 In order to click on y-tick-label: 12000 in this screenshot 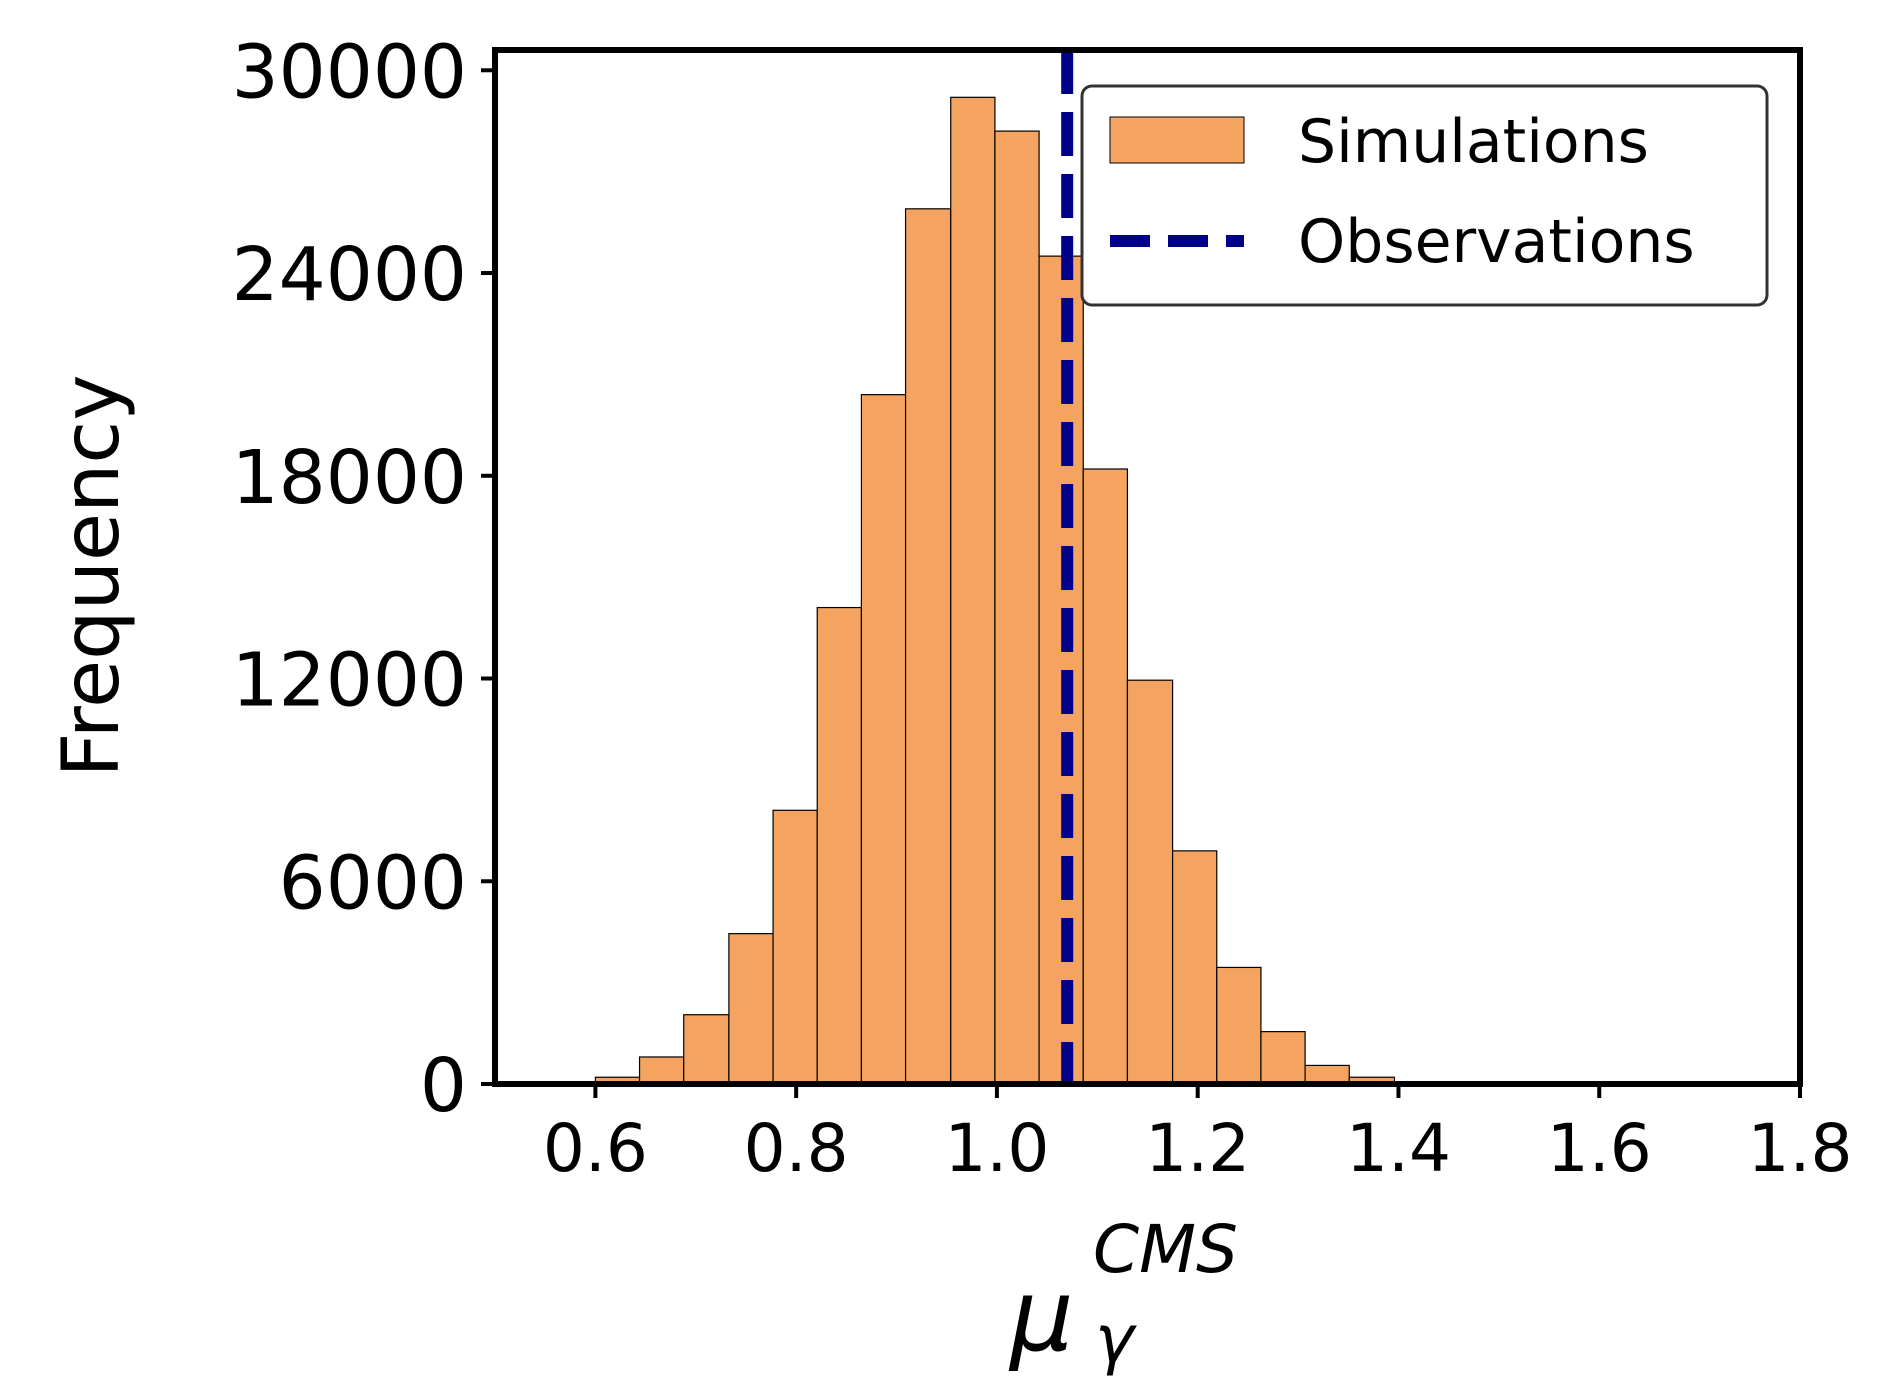, I will do `click(349, 681)`.